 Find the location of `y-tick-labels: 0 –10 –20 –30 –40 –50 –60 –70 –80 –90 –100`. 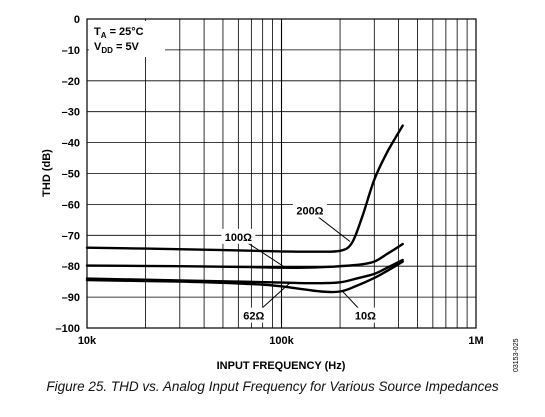

y-tick-labels: 0 –10 –20 –30 –40 –50 –60 –70 –80 –90 –100 is located at coordinates (68, 174).